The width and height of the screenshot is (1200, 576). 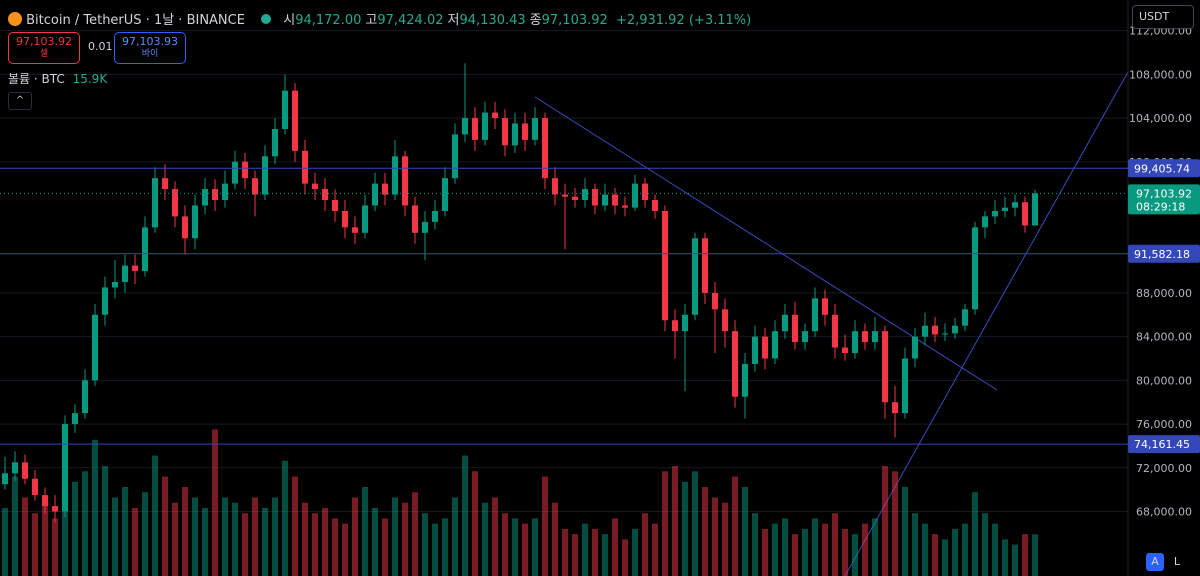 What do you see at coordinates (44, 54) in the screenshot?
I see `sell-label: 셀` at bounding box center [44, 54].